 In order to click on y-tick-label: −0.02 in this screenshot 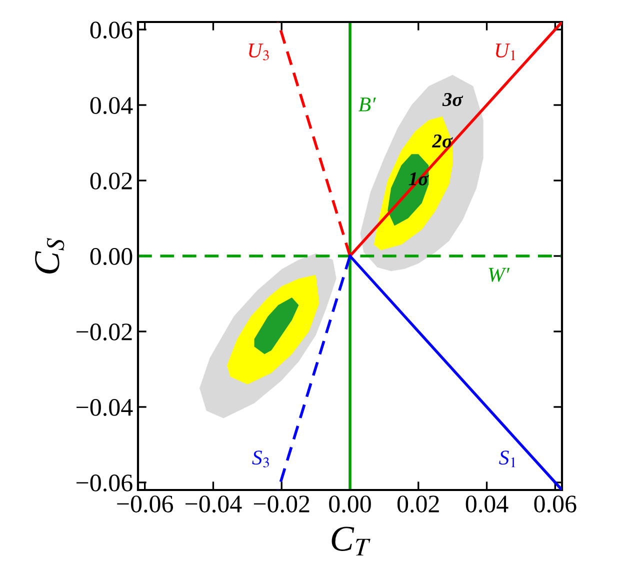, I will do `click(104, 332)`.